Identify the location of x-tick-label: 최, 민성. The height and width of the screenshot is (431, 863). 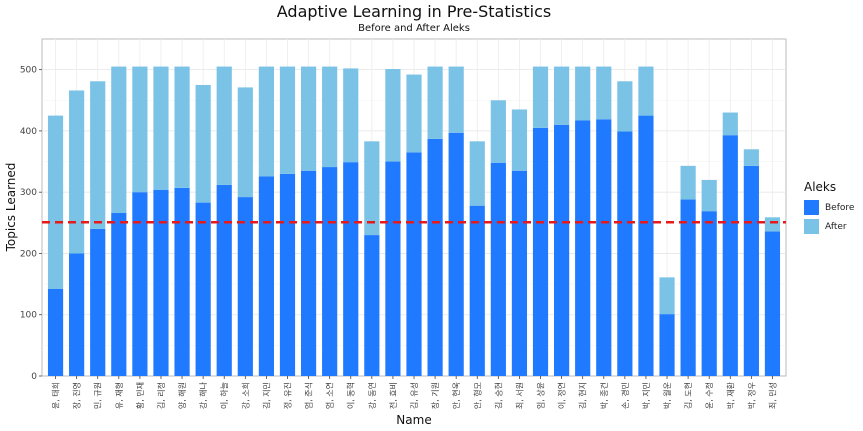
(772, 395).